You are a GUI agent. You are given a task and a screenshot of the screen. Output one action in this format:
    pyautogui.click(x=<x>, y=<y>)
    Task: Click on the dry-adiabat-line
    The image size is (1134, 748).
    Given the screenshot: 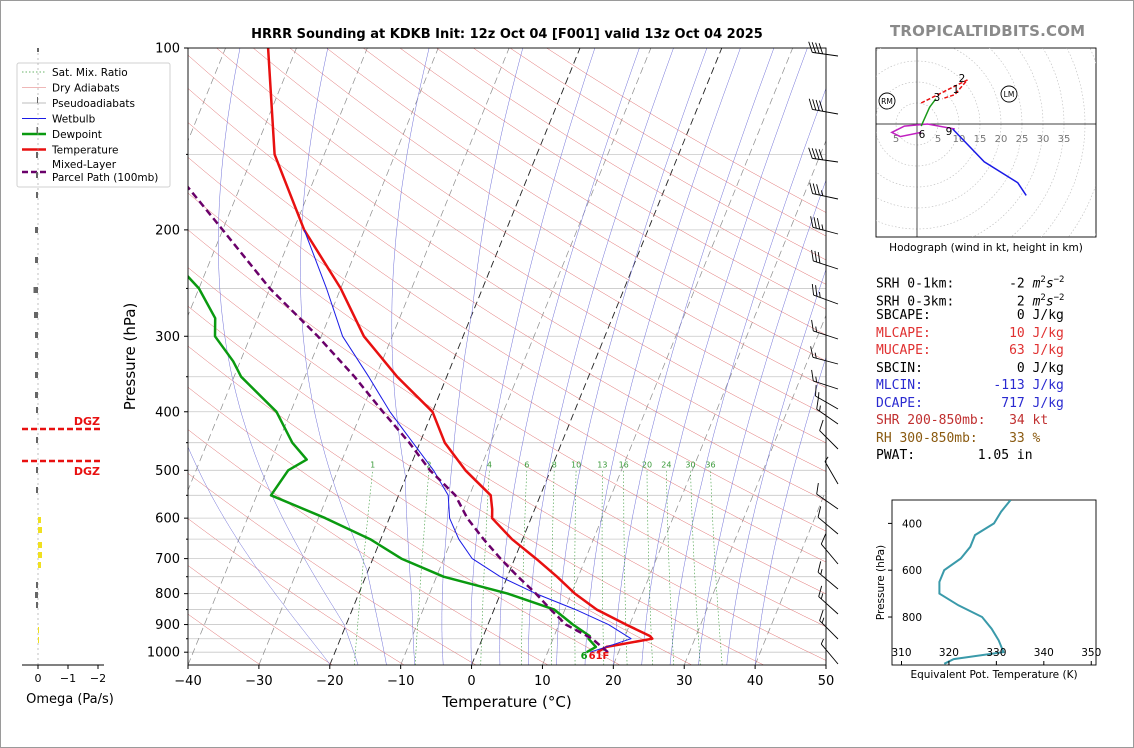 What is the action you would take?
    pyautogui.click(x=368, y=547)
    